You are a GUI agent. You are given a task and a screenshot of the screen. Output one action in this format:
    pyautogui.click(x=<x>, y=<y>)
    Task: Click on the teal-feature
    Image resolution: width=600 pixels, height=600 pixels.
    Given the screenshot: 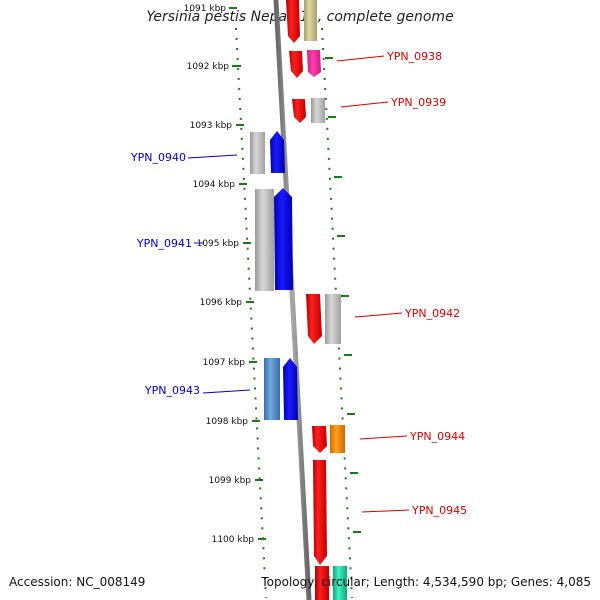 What is the action you would take?
    pyautogui.click(x=340, y=583)
    